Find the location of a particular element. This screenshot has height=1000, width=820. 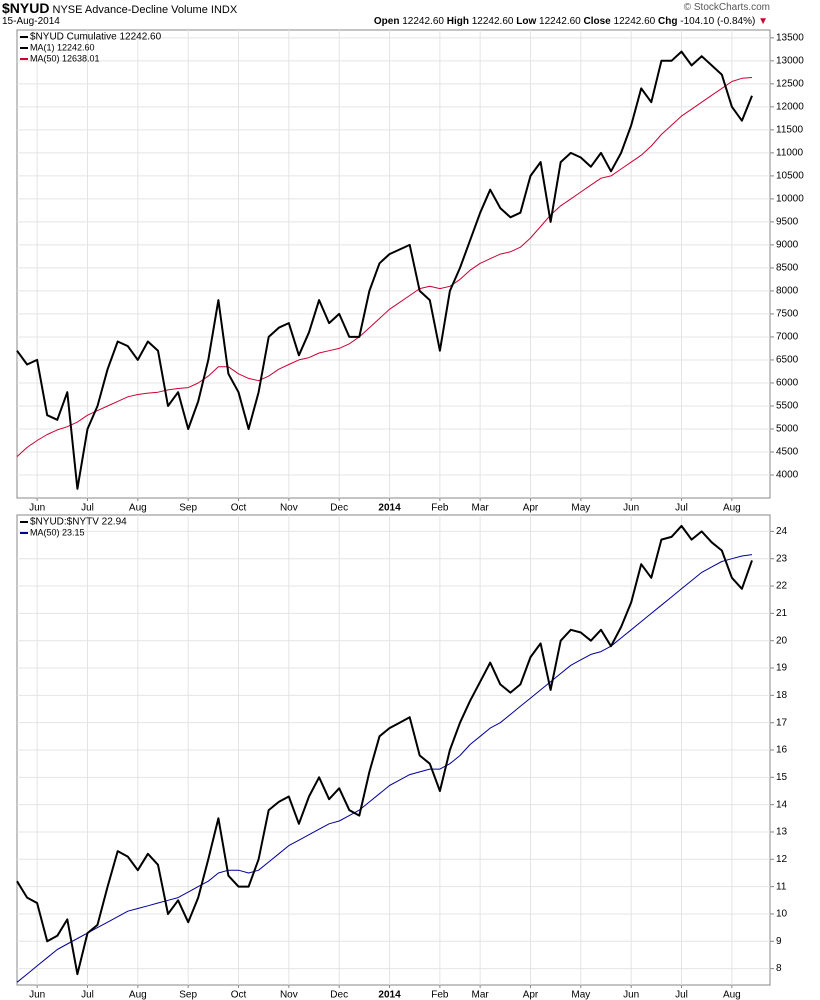

y-tick-label: 18 is located at coordinates (782, 695).